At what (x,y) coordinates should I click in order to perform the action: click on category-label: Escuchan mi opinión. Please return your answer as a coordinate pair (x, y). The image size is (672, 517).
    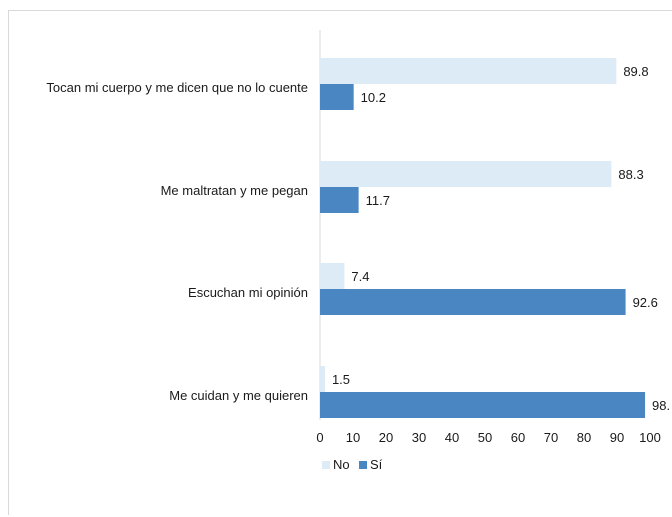
    Looking at the image, I should click on (248, 292).